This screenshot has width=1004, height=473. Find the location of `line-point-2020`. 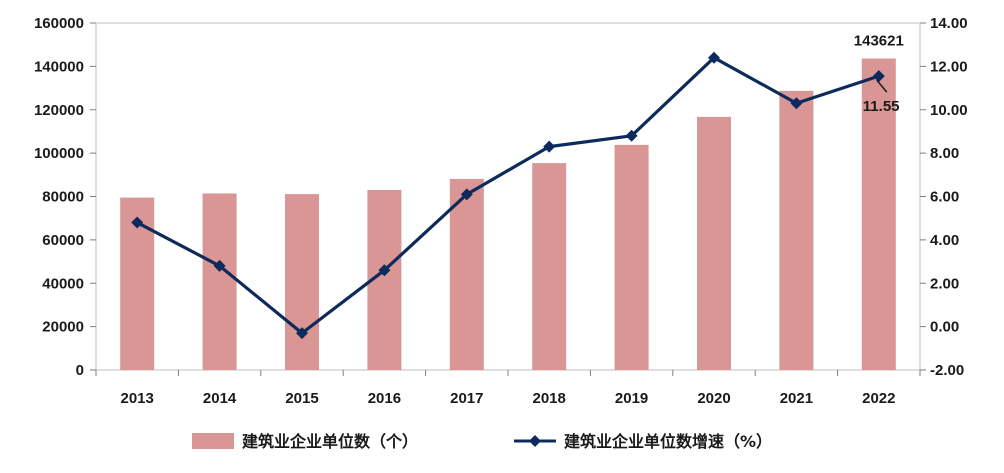

line-point-2020 is located at coordinates (714, 57).